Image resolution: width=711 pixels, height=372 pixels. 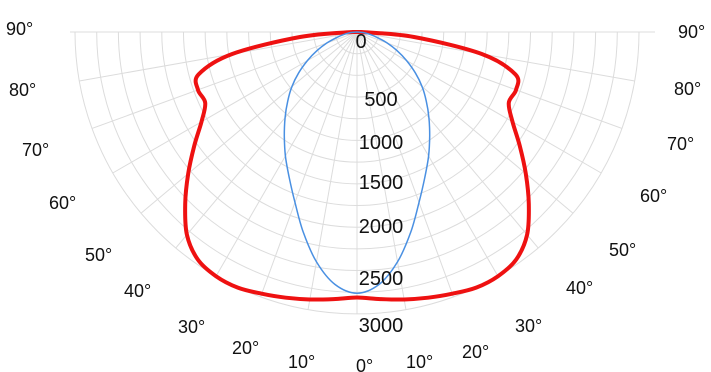 I want to click on series-1-curve, so click(x=357, y=162).